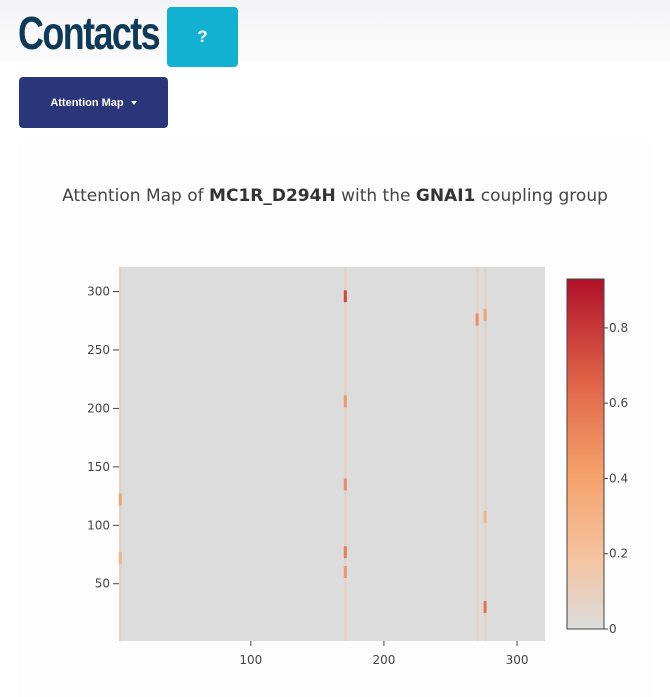  I want to click on plot-title-prefix: Attention Map of, so click(136, 196).